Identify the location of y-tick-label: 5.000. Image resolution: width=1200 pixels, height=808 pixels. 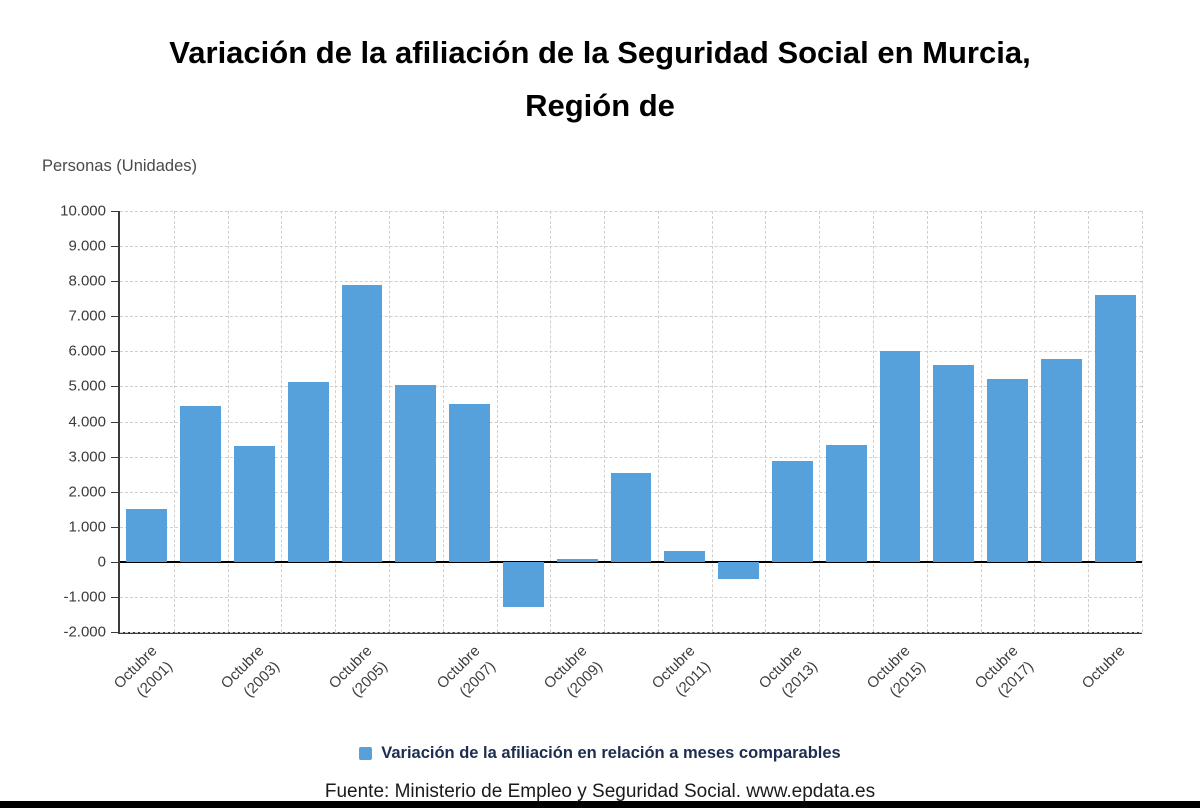
(87, 386).